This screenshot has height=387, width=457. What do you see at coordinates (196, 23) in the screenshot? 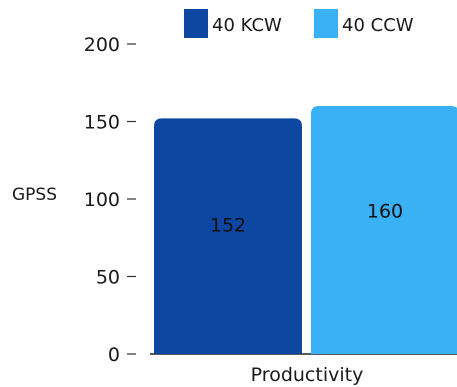
I see `legend-swatch-40-kcw` at bounding box center [196, 23].